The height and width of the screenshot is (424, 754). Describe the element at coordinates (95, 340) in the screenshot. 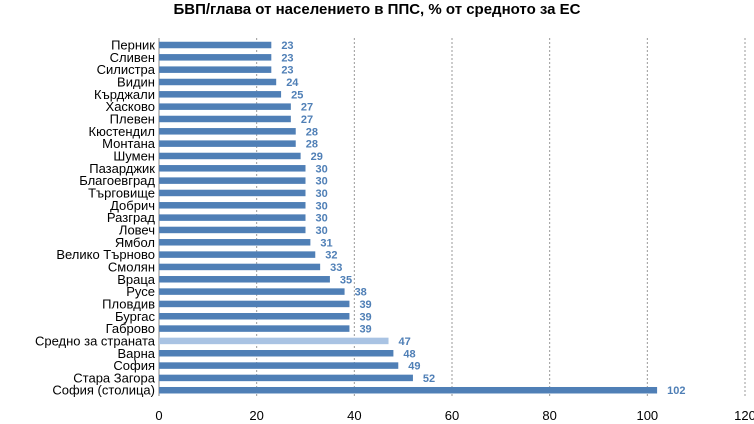

I see `category-label: Средно за страната` at that location.